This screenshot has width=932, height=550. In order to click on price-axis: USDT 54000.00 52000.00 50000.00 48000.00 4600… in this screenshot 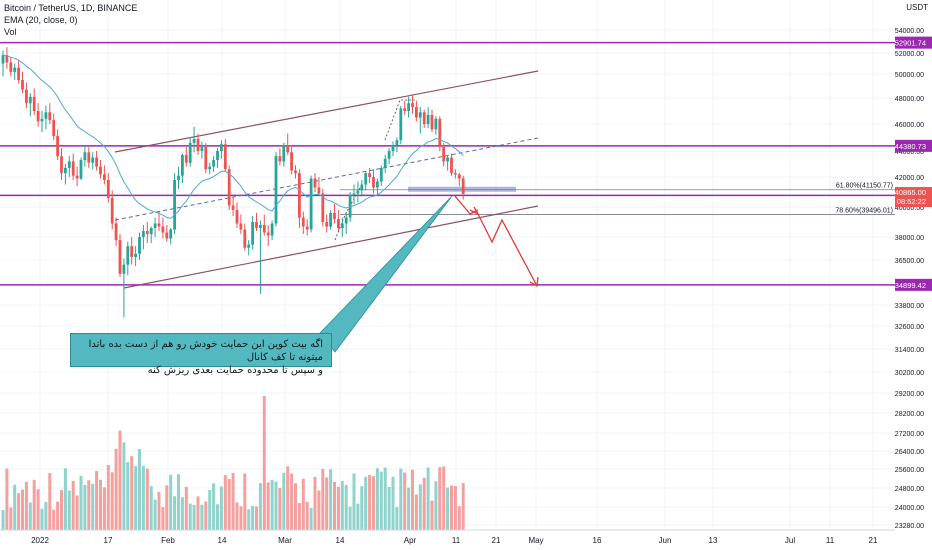, I will do `click(913, 275)`.